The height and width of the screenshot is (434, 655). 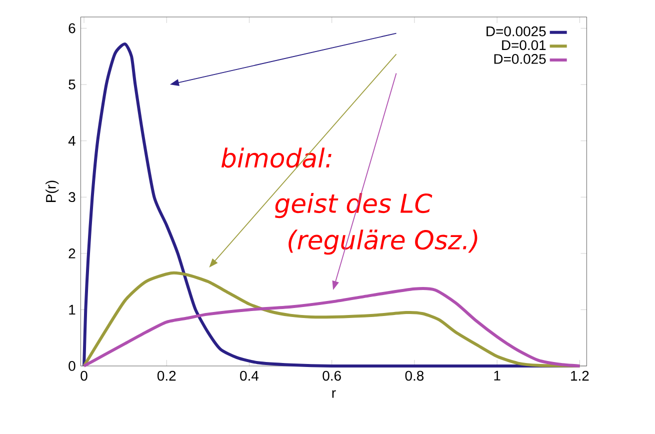 What do you see at coordinates (84, 375) in the screenshot?
I see `x-tick-label: 0` at bounding box center [84, 375].